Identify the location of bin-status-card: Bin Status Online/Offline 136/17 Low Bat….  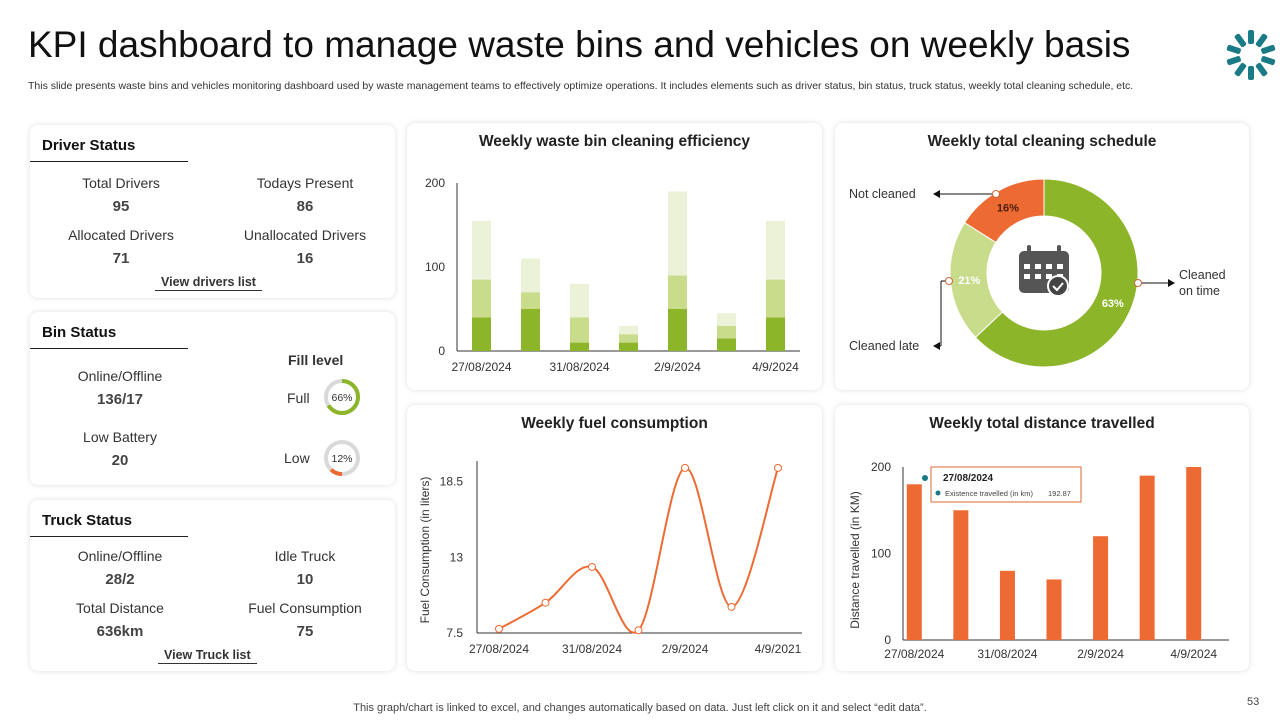
(212, 398).